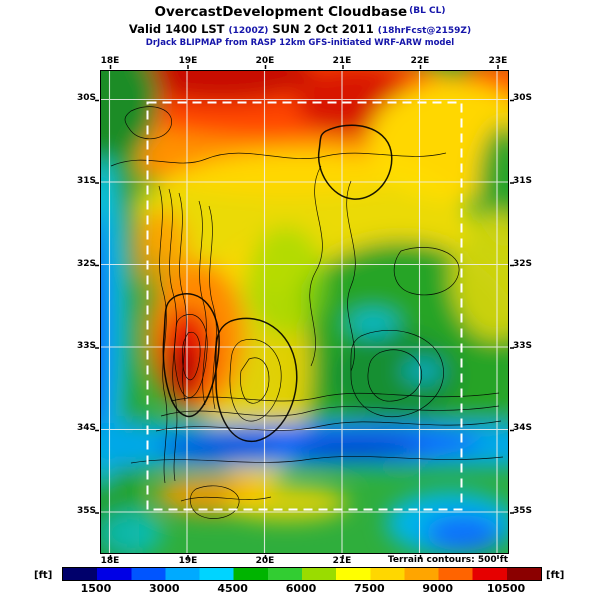  Describe the element at coordinates (447, 560) in the screenshot. I see `terrain-contours-note: Terrain contours: 500 ft` at that location.